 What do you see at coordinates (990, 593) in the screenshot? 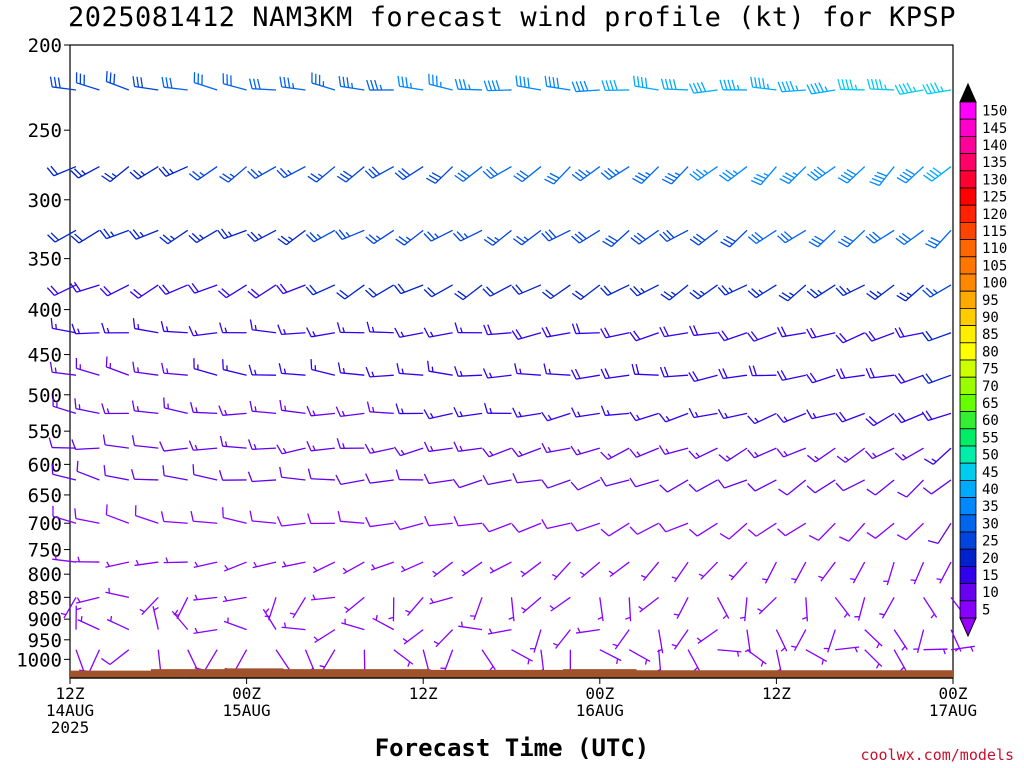
I see `colorbar-label: 10` at bounding box center [990, 593].